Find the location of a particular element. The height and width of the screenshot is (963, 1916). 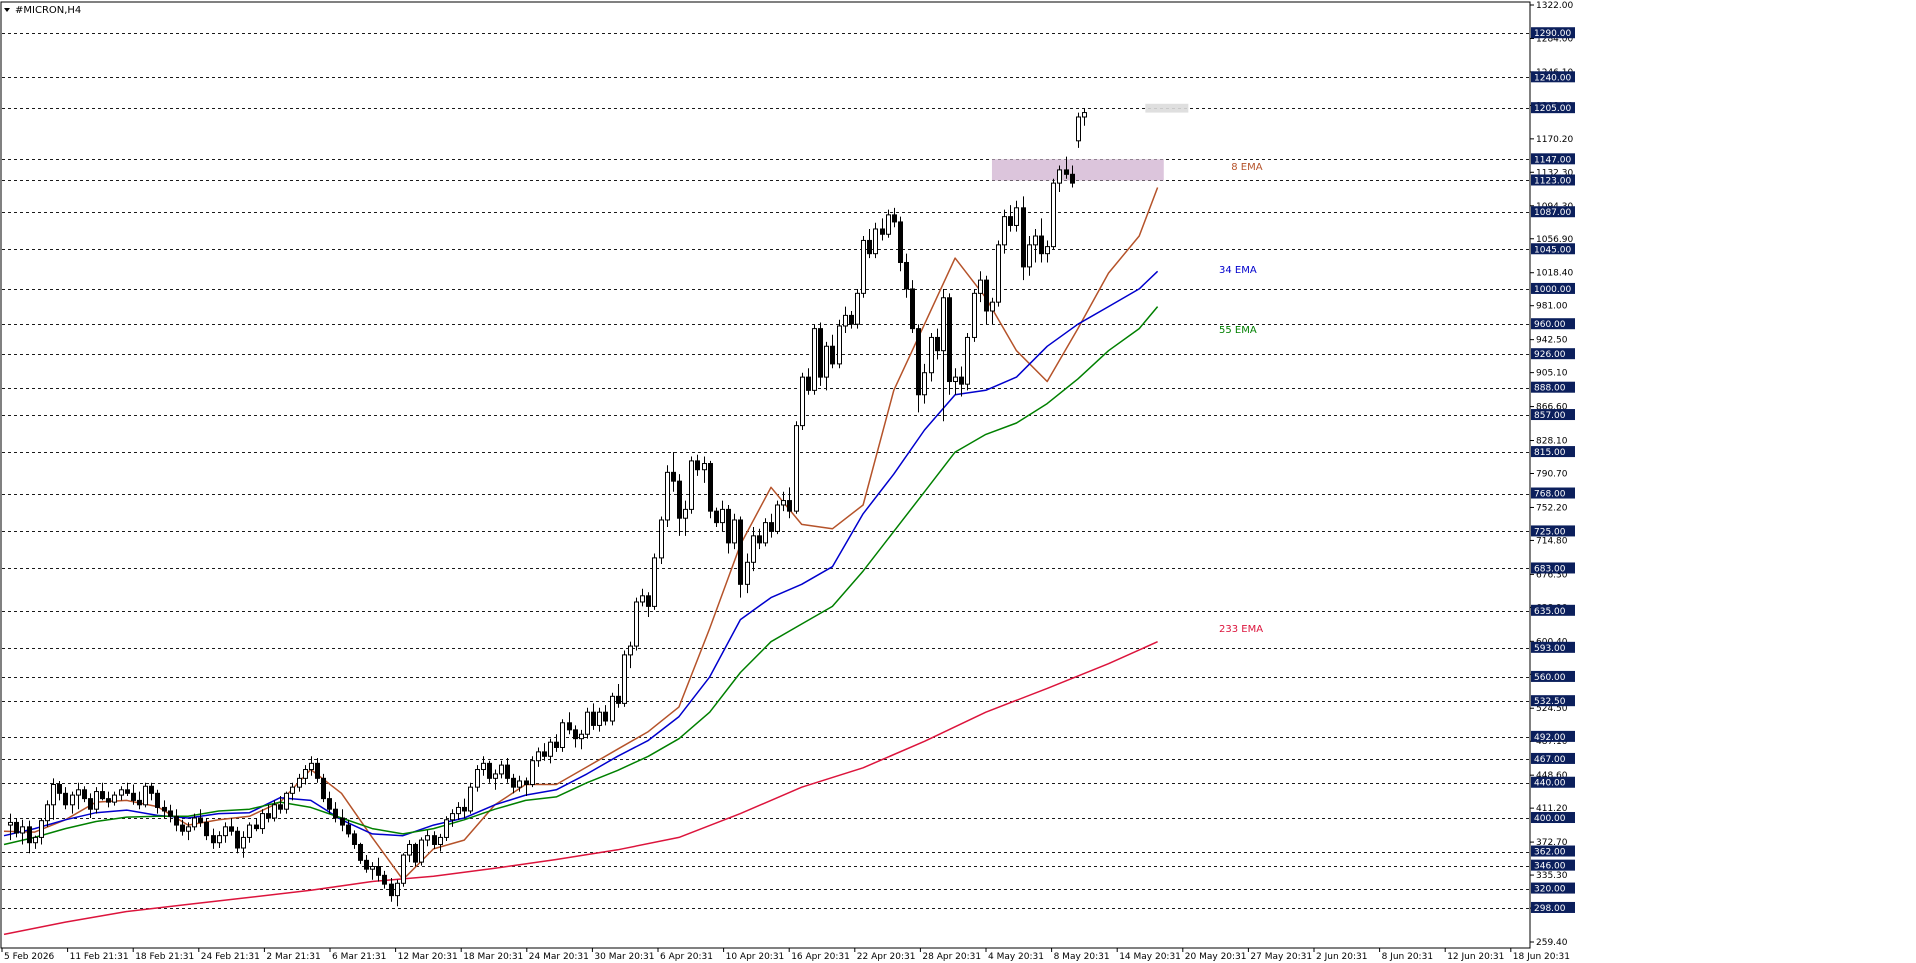

x-tick-label-18: 20 May 20:31 is located at coordinates (1216, 957).